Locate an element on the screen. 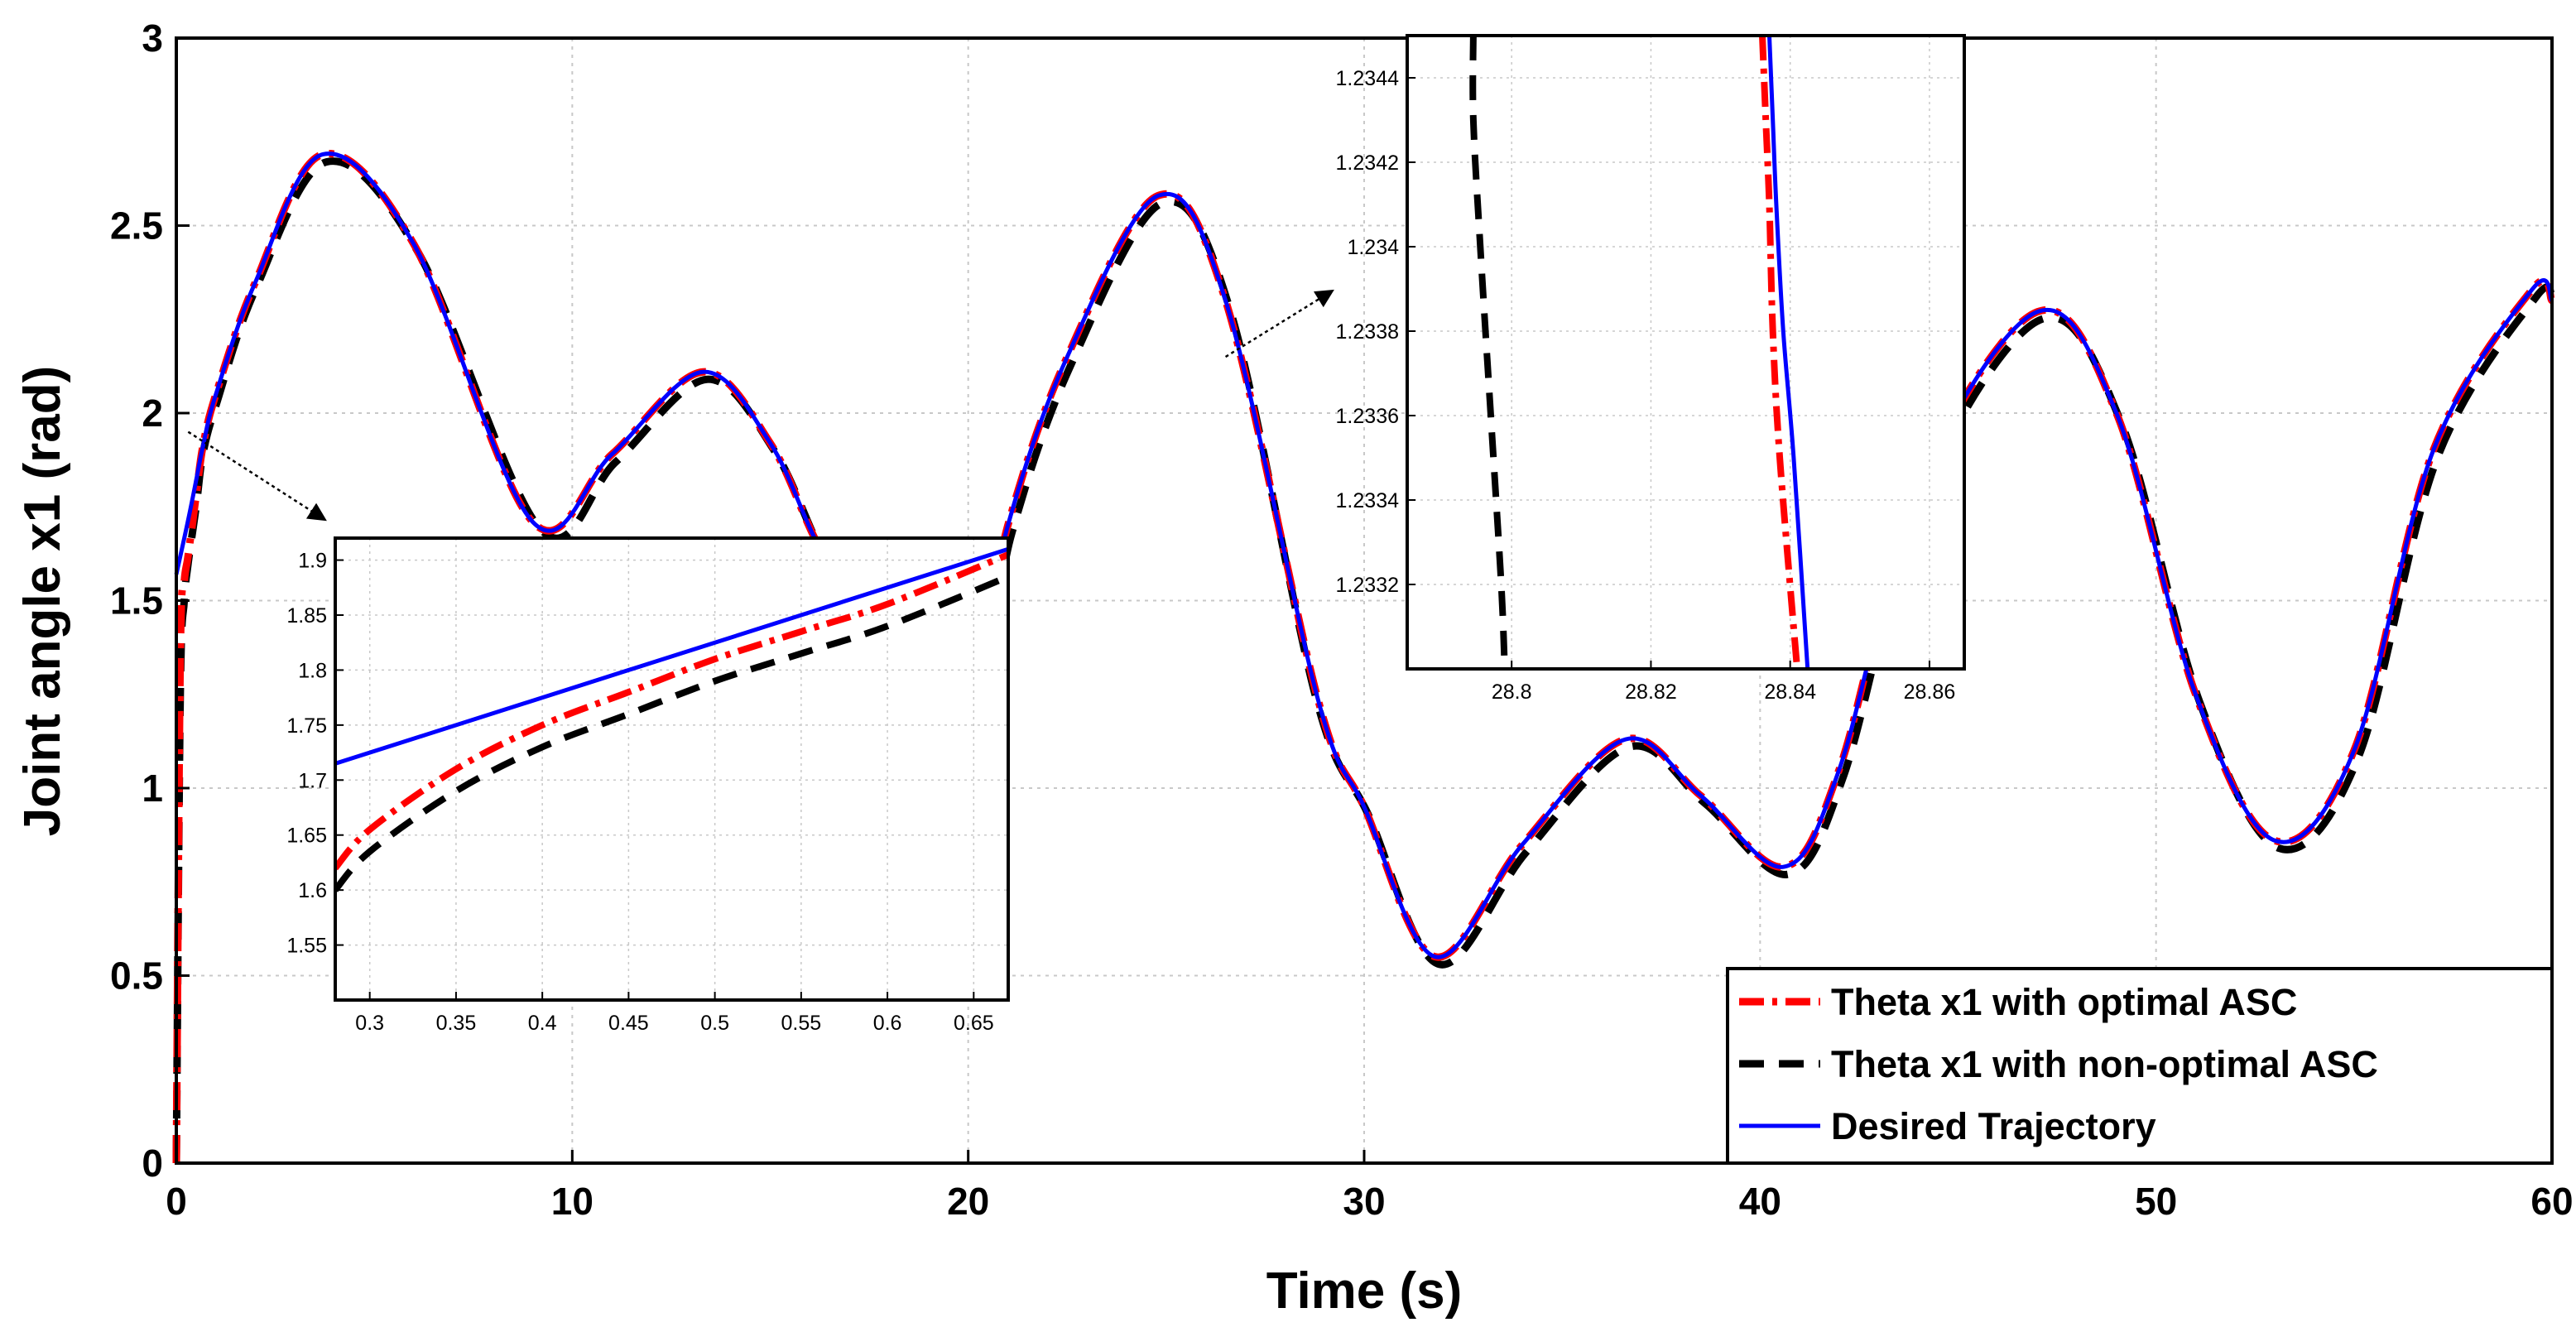 This screenshot has width=2576, height=1332. legend-box is located at coordinates (2140, 1066).